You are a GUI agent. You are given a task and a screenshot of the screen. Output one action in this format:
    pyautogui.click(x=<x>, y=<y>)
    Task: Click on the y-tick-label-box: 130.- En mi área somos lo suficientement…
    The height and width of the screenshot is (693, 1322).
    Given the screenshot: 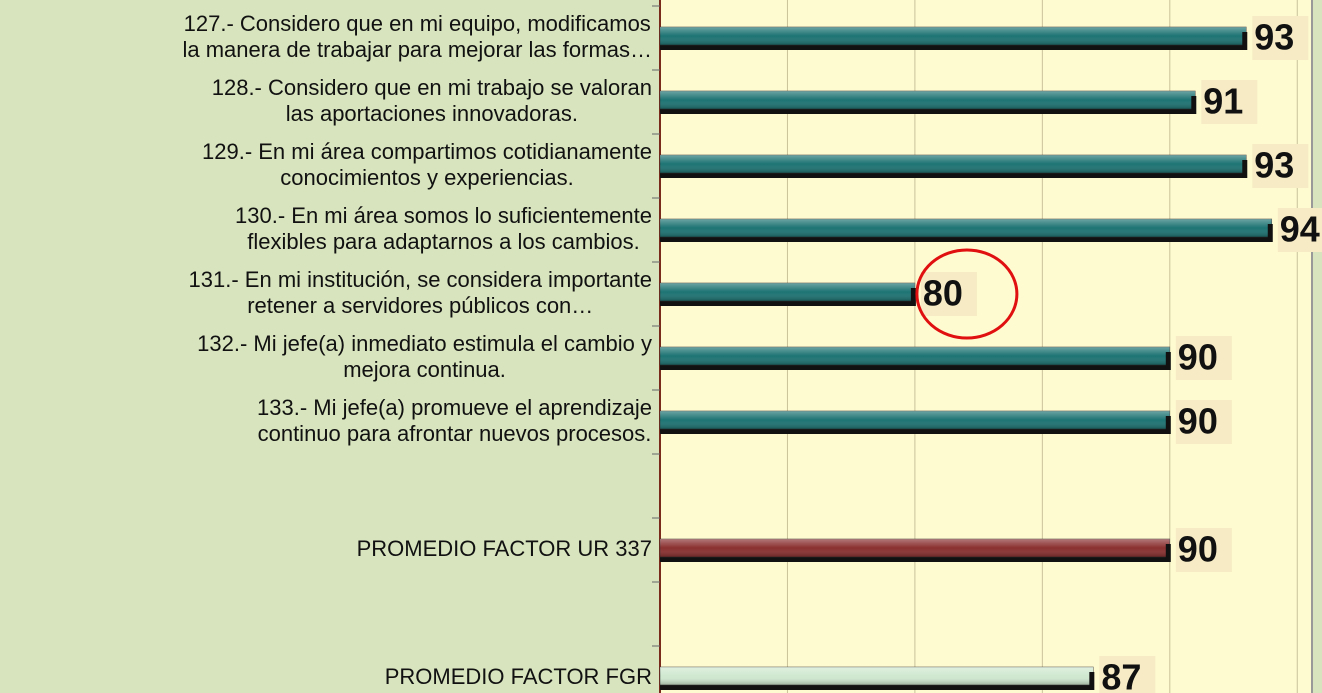 What is the action you would take?
    pyautogui.click(x=326, y=229)
    